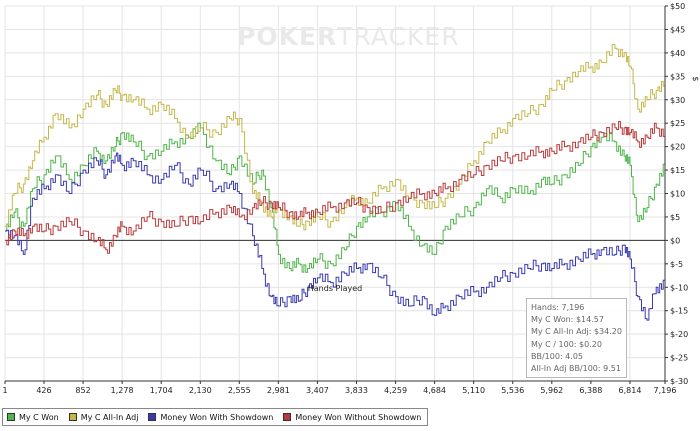 The height and width of the screenshot is (431, 700). I want to click on x-tick-label: 2,555, so click(239, 390).